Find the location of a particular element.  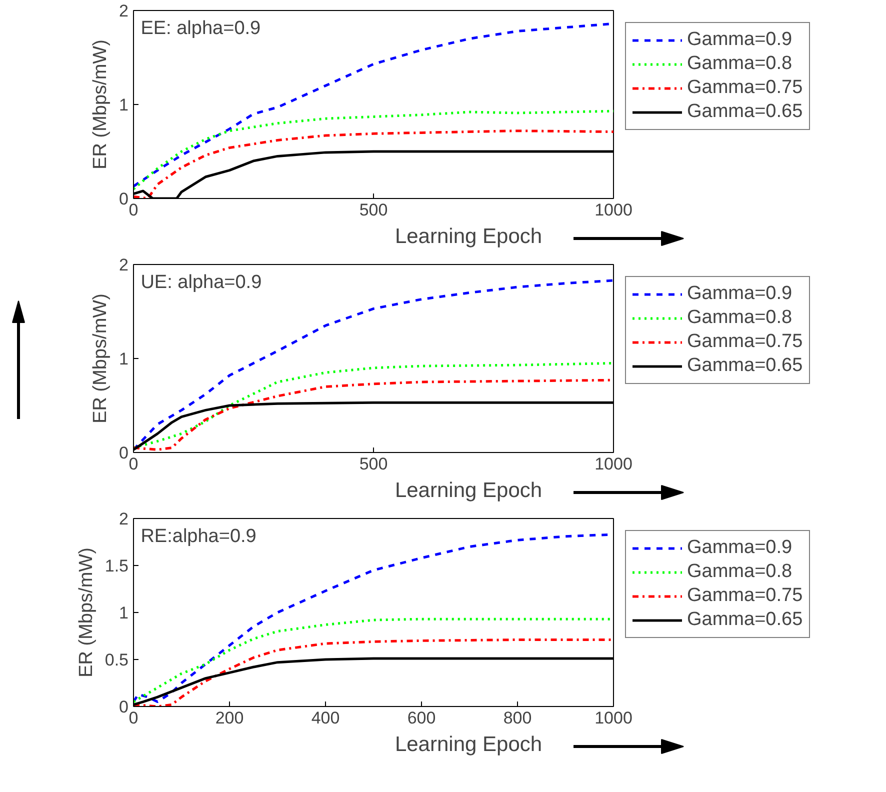

x-tick-label: 800 is located at coordinates (517, 718).